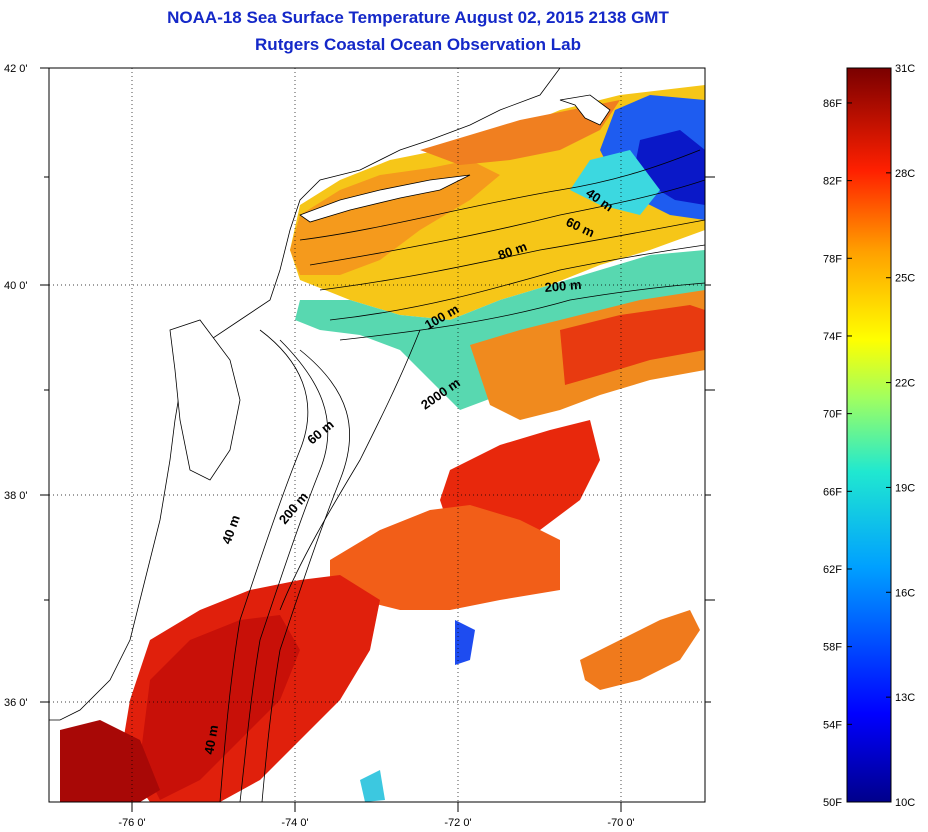 The image size is (928, 832). What do you see at coordinates (385, 198) in the screenshot?
I see `long-island` at bounding box center [385, 198].